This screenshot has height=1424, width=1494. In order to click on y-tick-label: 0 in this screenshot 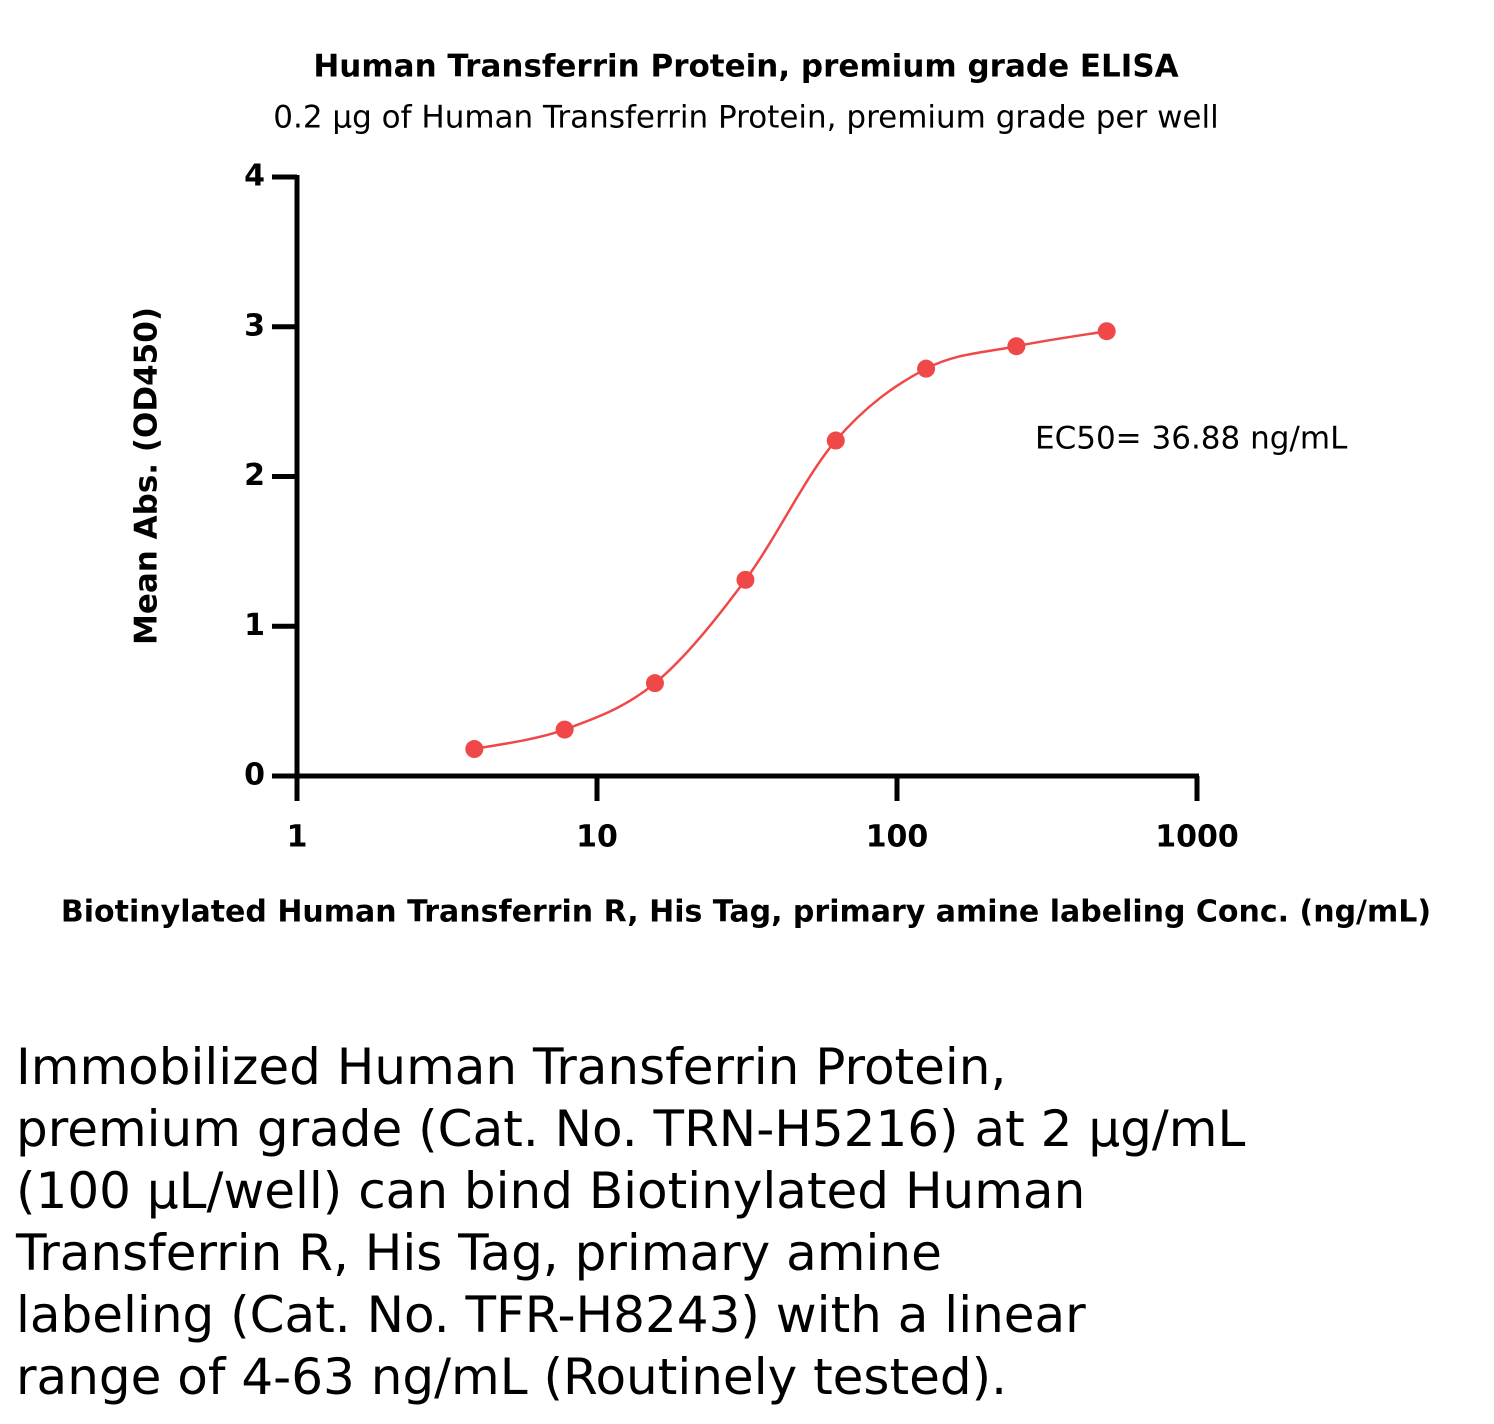, I will do `click(254, 775)`.